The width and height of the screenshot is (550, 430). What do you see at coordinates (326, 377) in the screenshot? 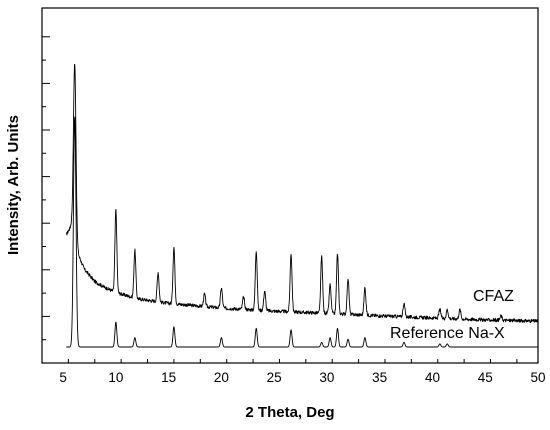
I see `x-tick-label: 30` at bounding box center [326, 377].